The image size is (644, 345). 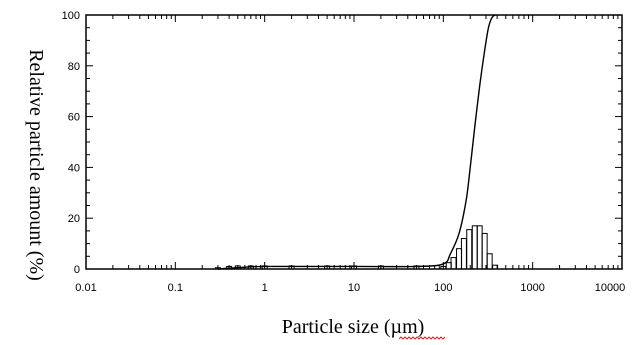 I want to click on y-tick-label: 40, so click(x=74, y=168).